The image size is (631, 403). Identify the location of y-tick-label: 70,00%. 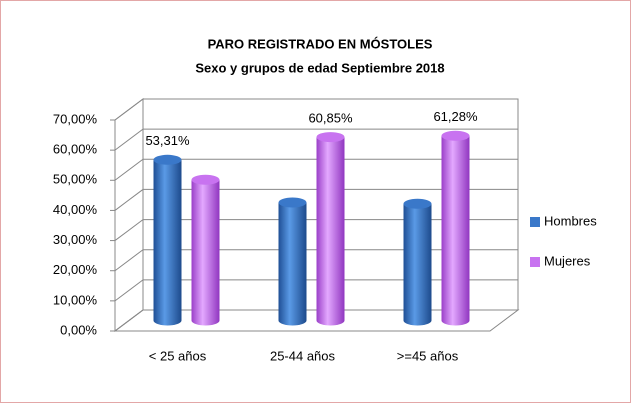
(75, 118).